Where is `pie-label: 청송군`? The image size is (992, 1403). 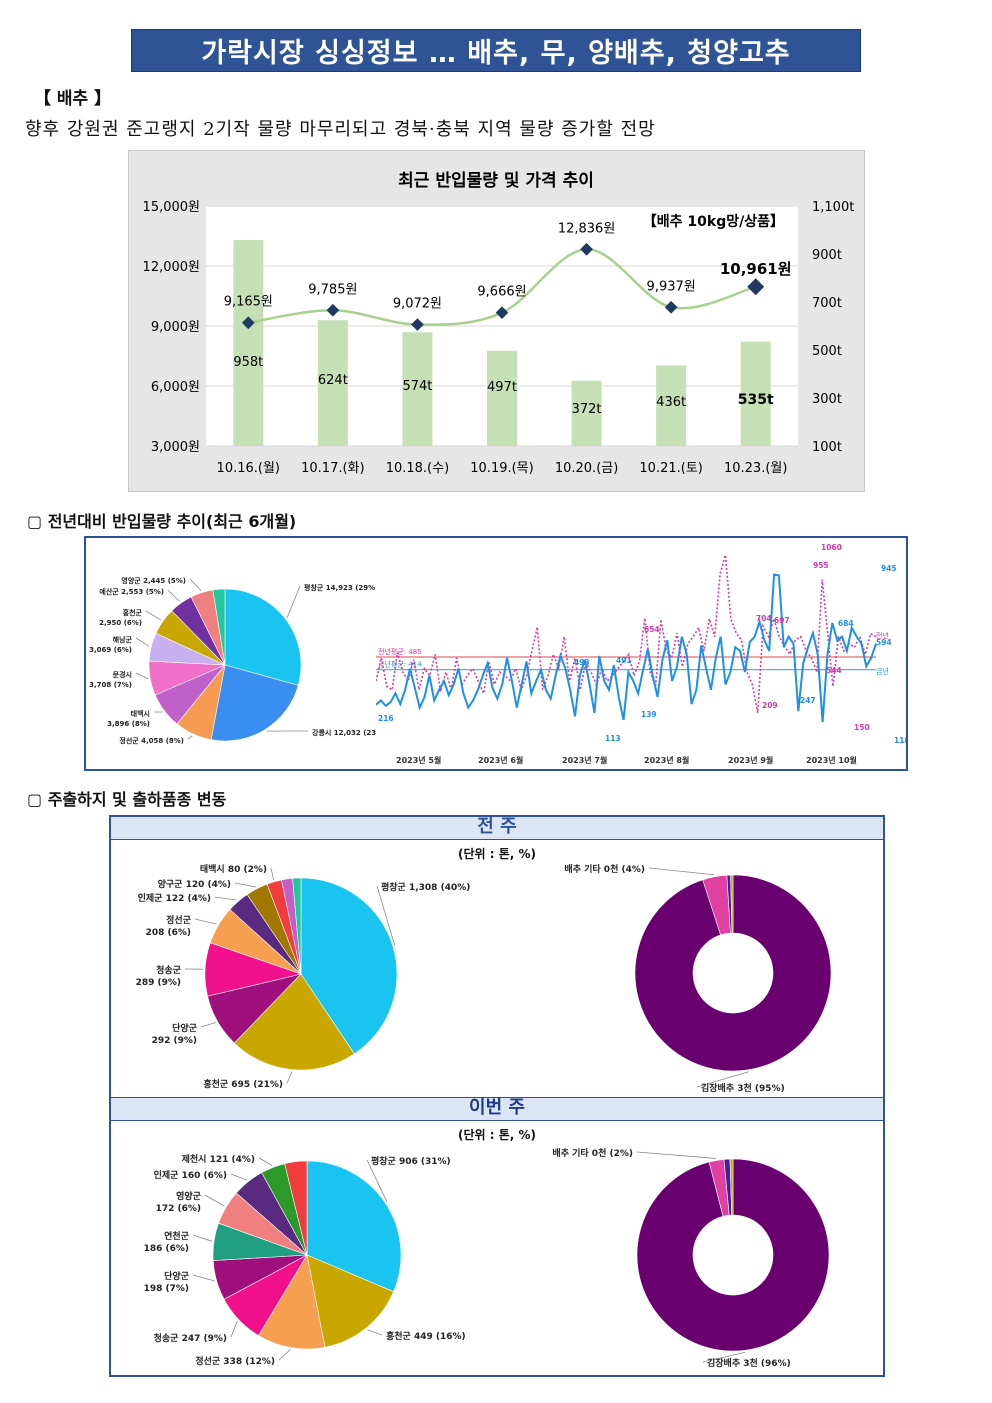 pie-label: 청송군 is located at coordinates (169, 970).